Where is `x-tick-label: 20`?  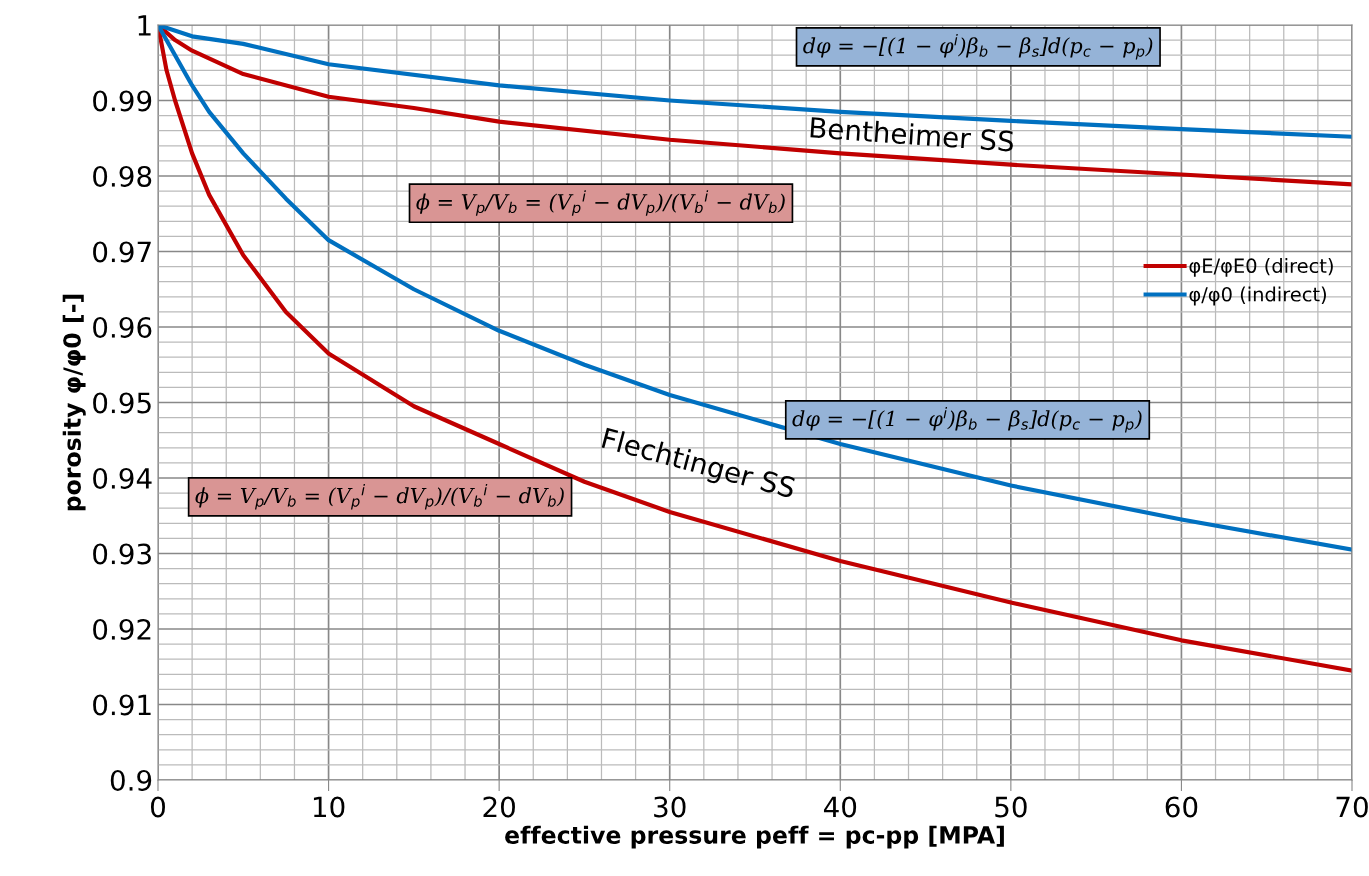 x-tick-label: 20 is located at coordinates (499, 807).